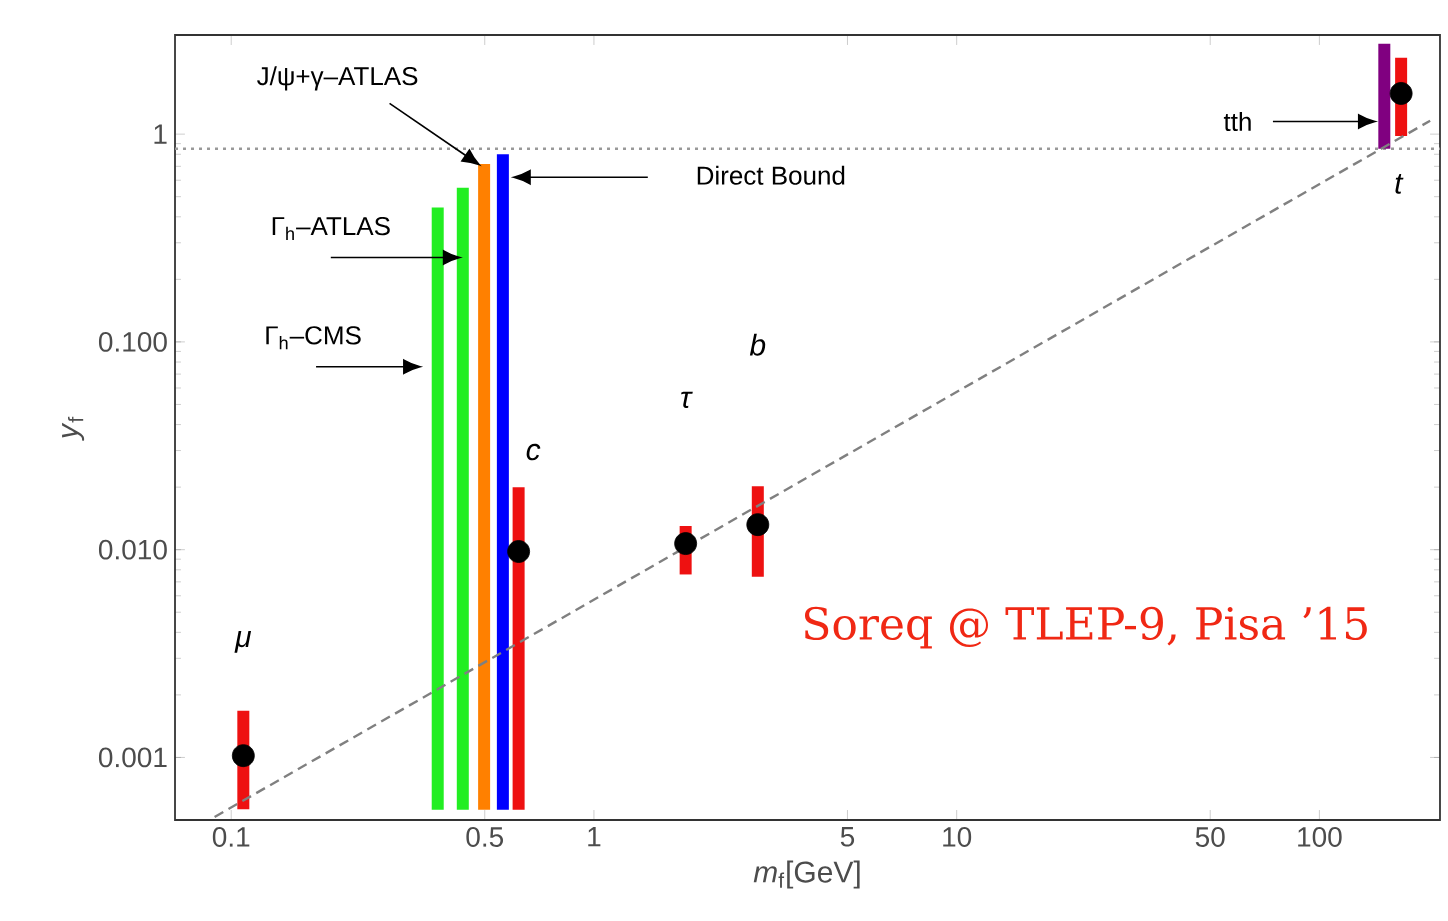  Describe the element at coordinates (1320, 837) in the screenshot. I see `x-tick-label: 100` at that location.